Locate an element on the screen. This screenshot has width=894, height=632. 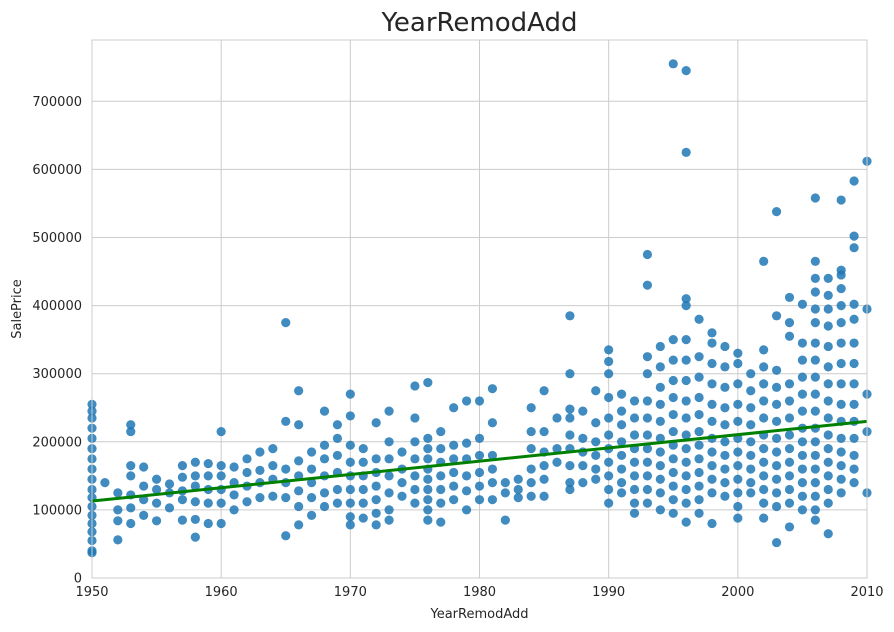
x-tick-label: 1960 is located at coordinates (221, 592).